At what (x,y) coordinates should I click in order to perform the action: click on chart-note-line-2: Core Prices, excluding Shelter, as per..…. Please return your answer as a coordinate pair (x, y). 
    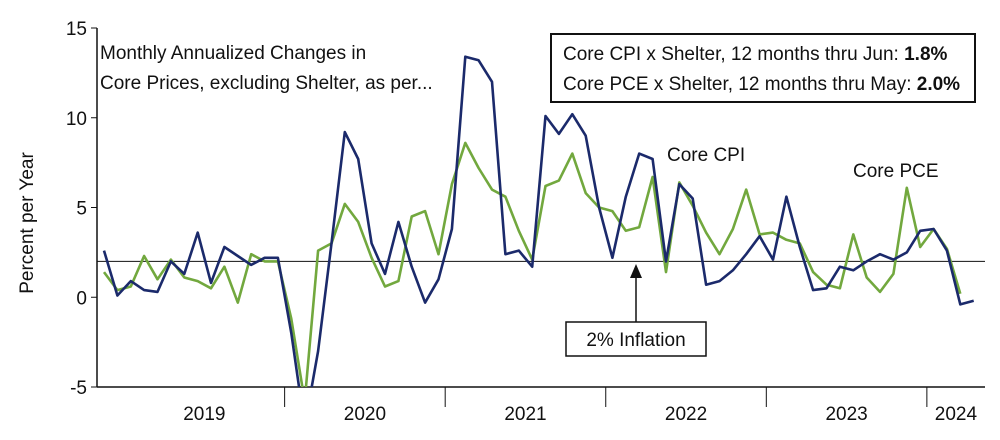
    Looking at the image, I should click on (266, 83).